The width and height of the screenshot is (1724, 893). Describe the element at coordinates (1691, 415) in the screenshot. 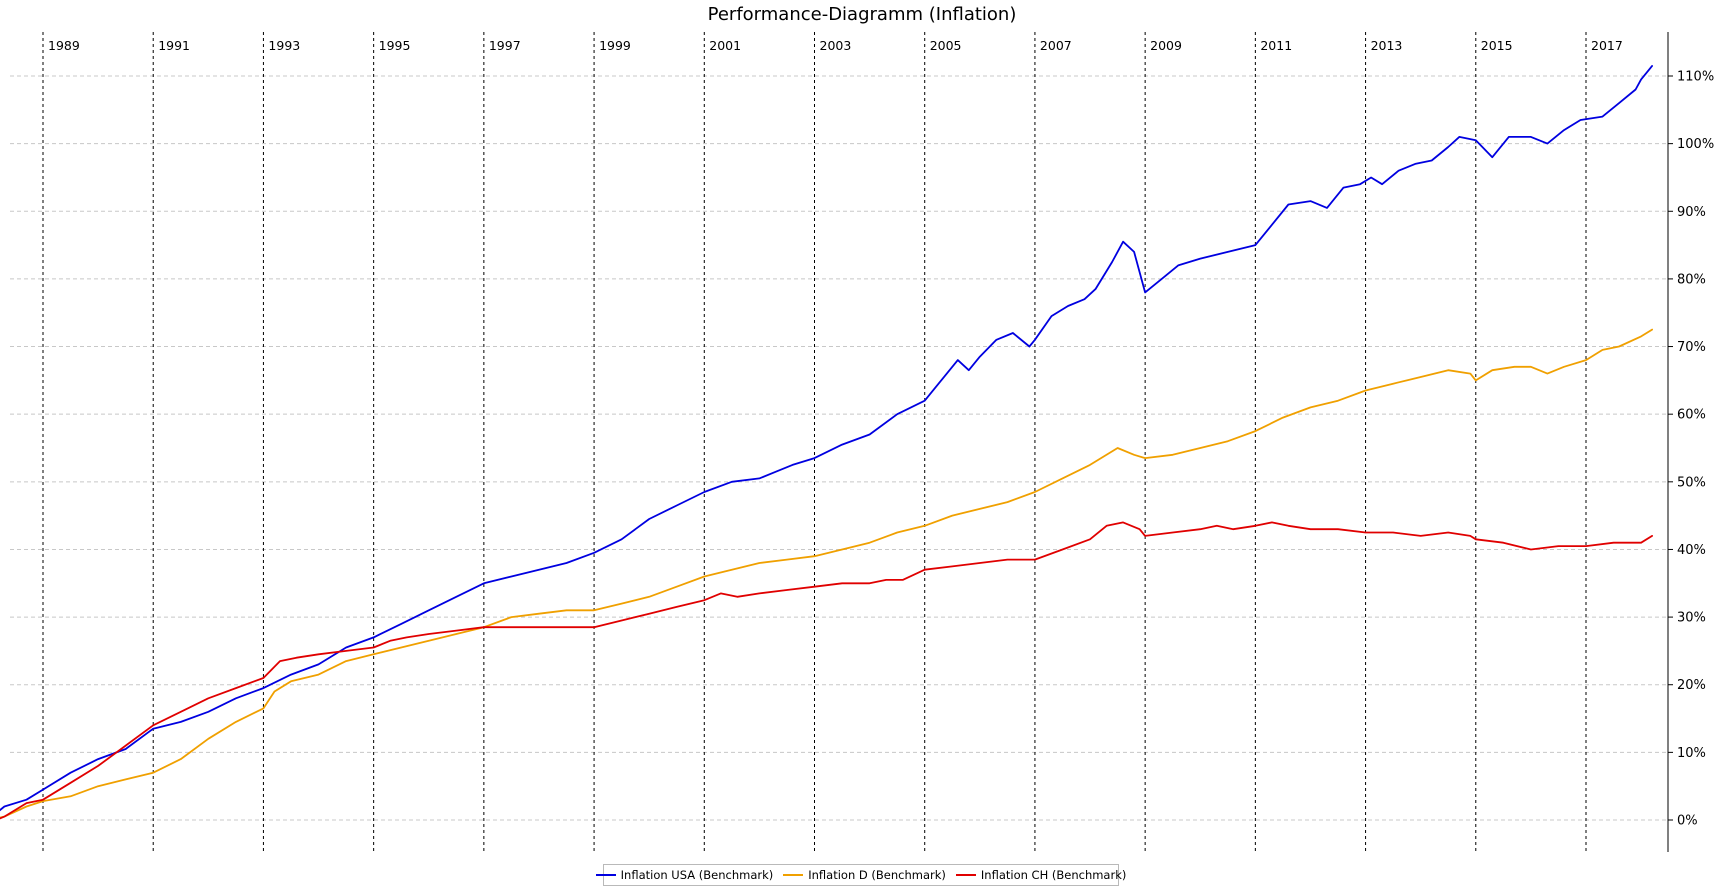

I see `y-tick-label: 60%` at that location.